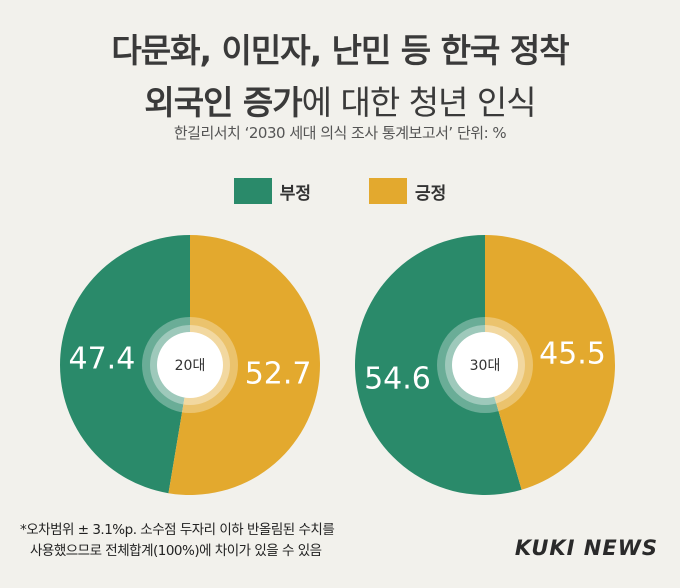 This screenshot has width=680, height=588. What do you see at coordinates (177, 530) in the screenshot?
I see `footnote-line1: *오차범위 ± 3.1%p. 소수점 두자리 이하 반올림된 수치를` at bounding box center [177, 530].